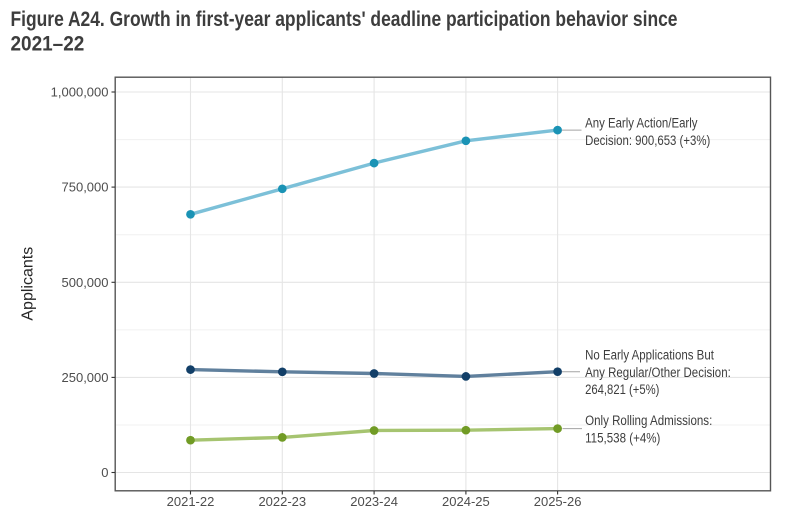  I want to click on svg-text: 2023-24, so click(374, 501).